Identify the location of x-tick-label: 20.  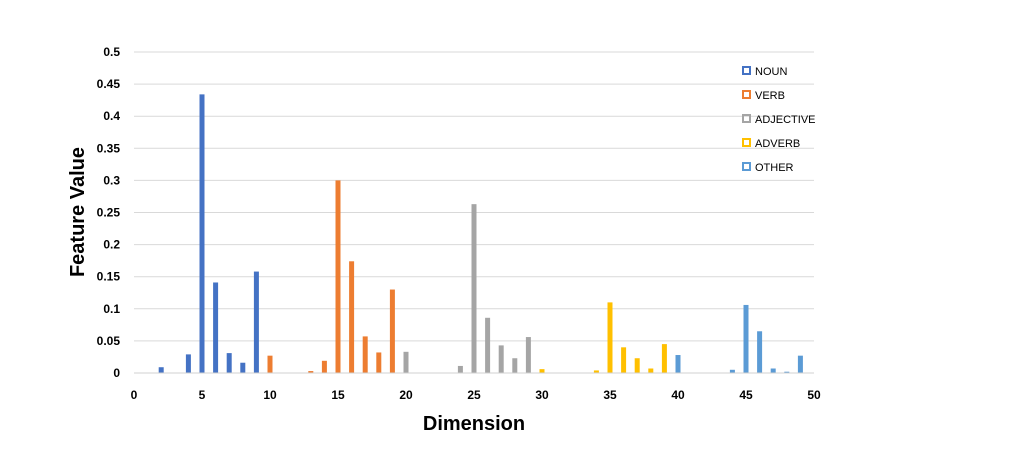
(406, 395).